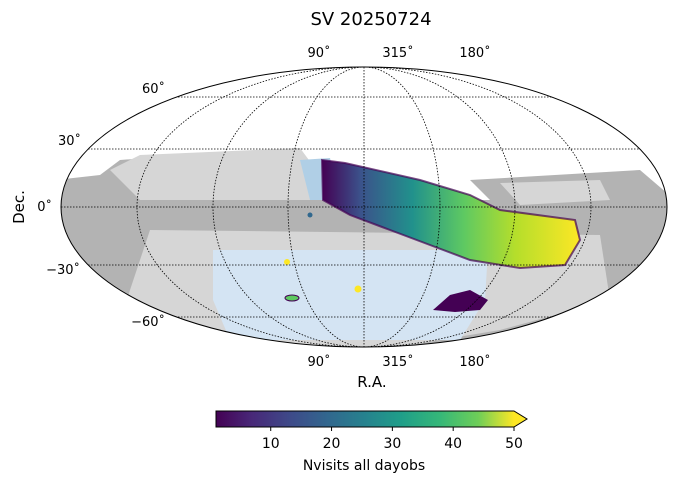 The height and width of the screenshot is (482, 691). What do you see at coordinates (514, 444) in the screenshot?
I see `colorbar-tick-label: 50` at bounding box center [514, 444].